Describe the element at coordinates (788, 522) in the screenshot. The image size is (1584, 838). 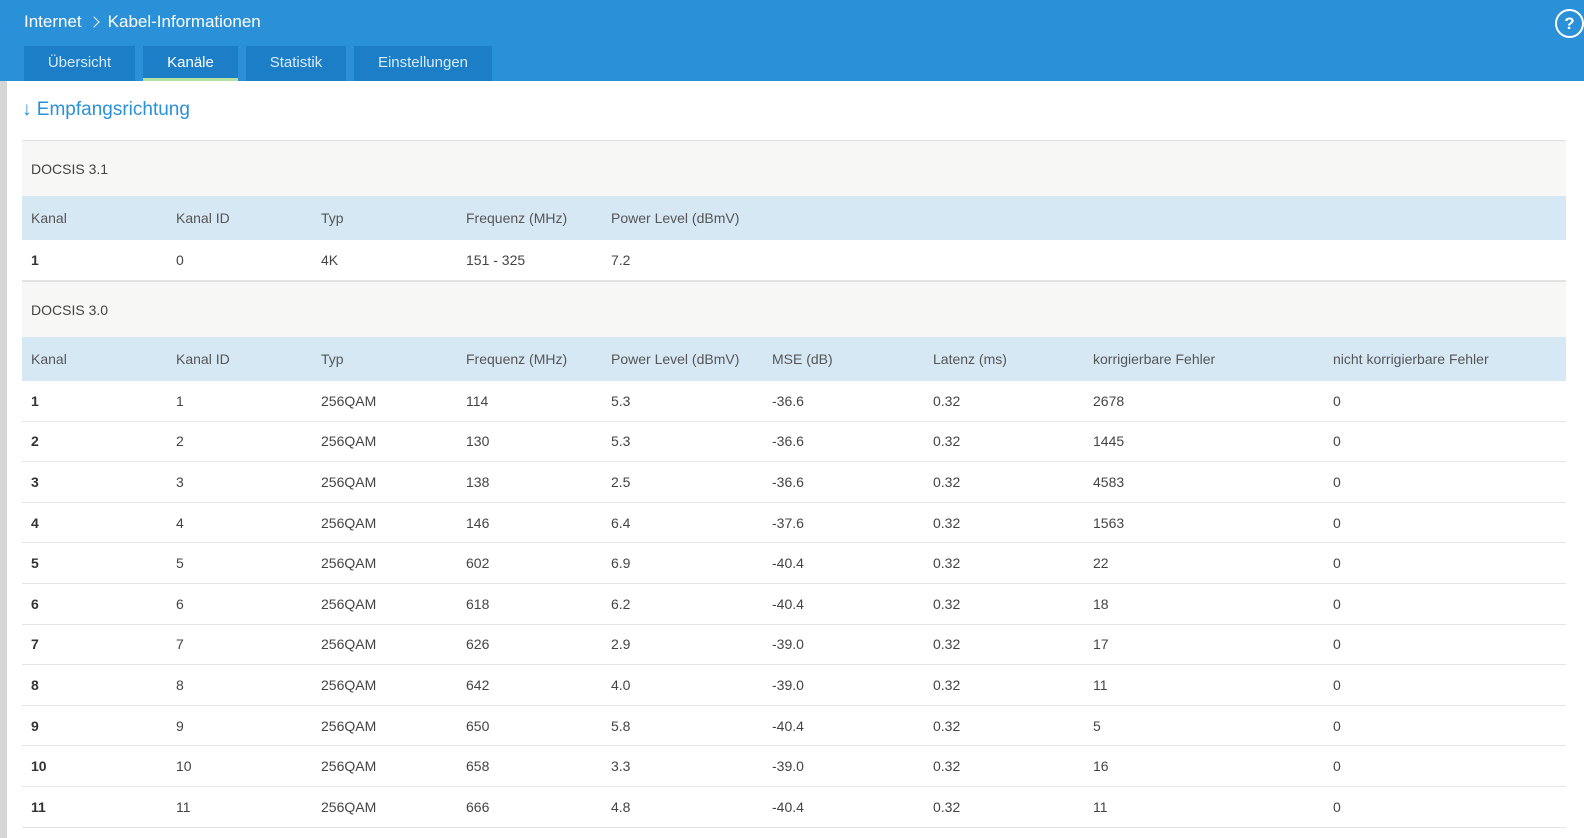
I see `cell-mse: -37.6` at that location.